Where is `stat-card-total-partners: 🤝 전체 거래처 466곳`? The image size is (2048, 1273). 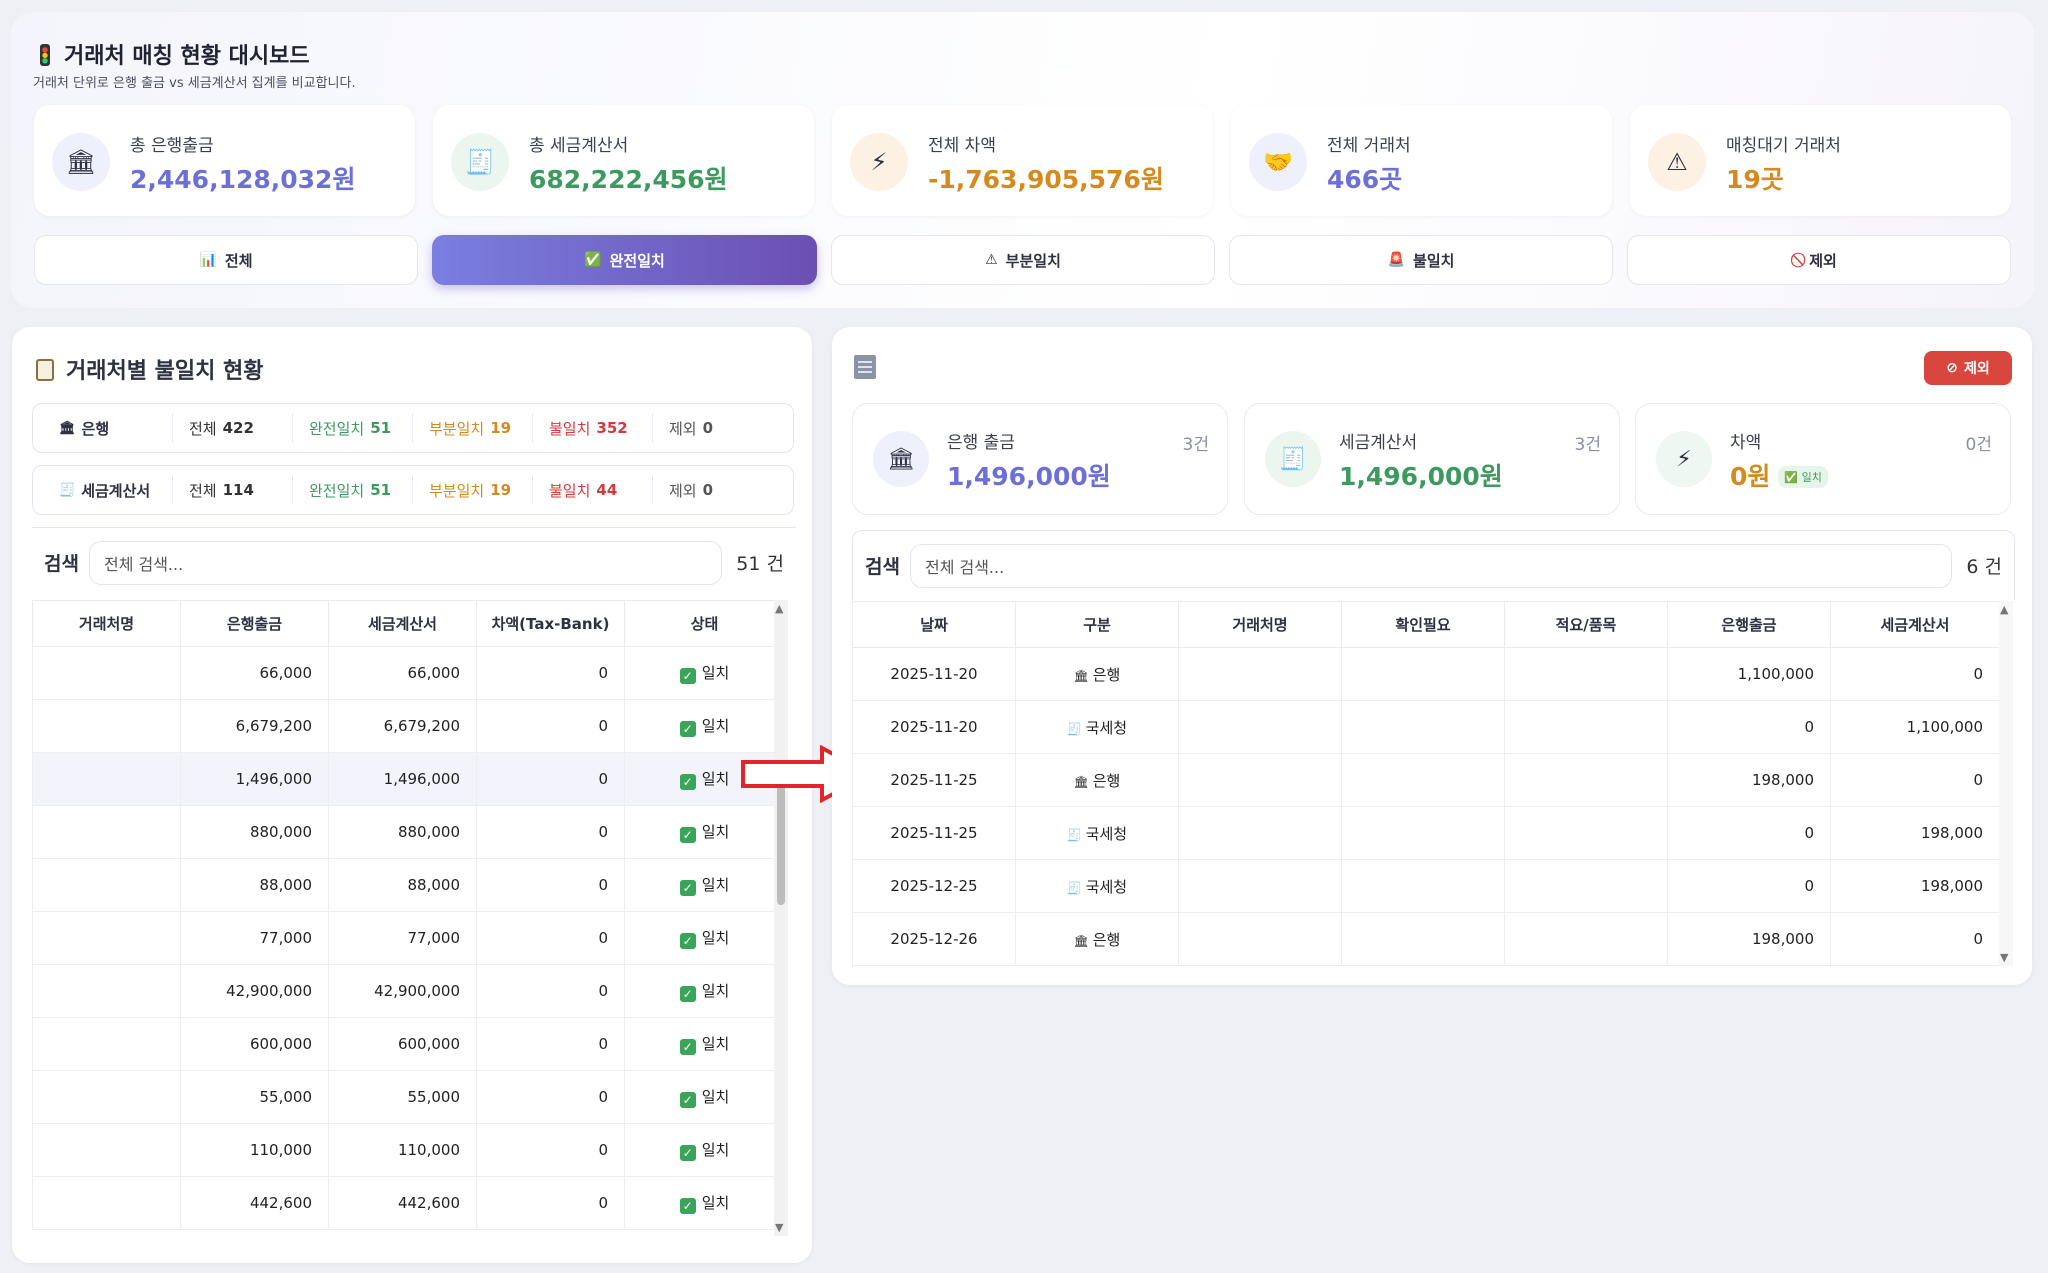
stat-card-total-partners: 🤝 전체 거래처 466곳 is located at coordinates (1421, 160).